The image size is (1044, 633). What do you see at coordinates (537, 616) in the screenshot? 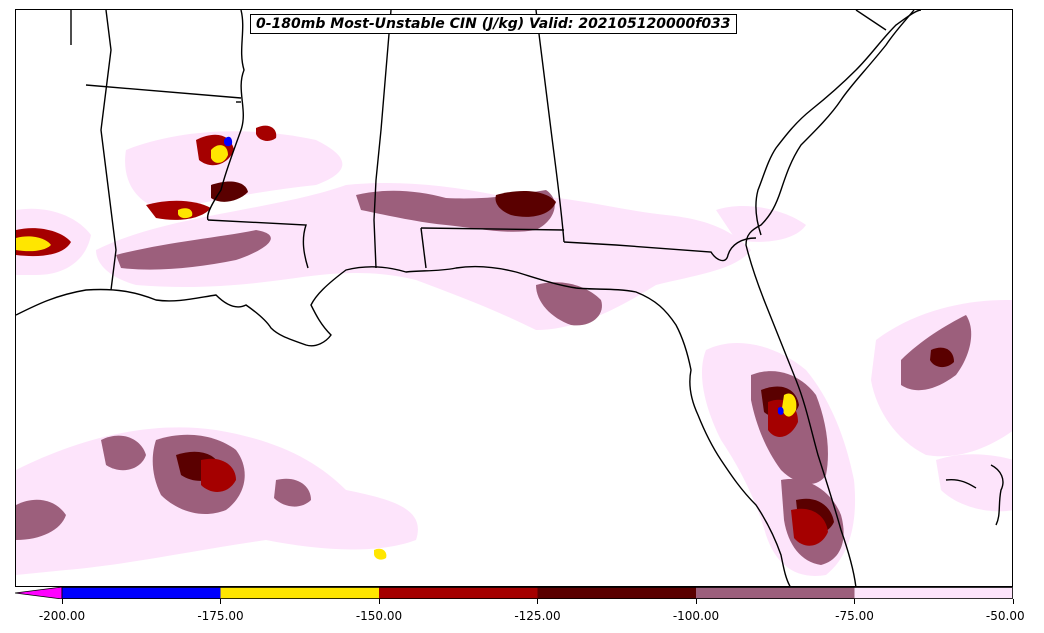
I see `colorbar-tick-label: -125.00` at bounding box center [537, 616].